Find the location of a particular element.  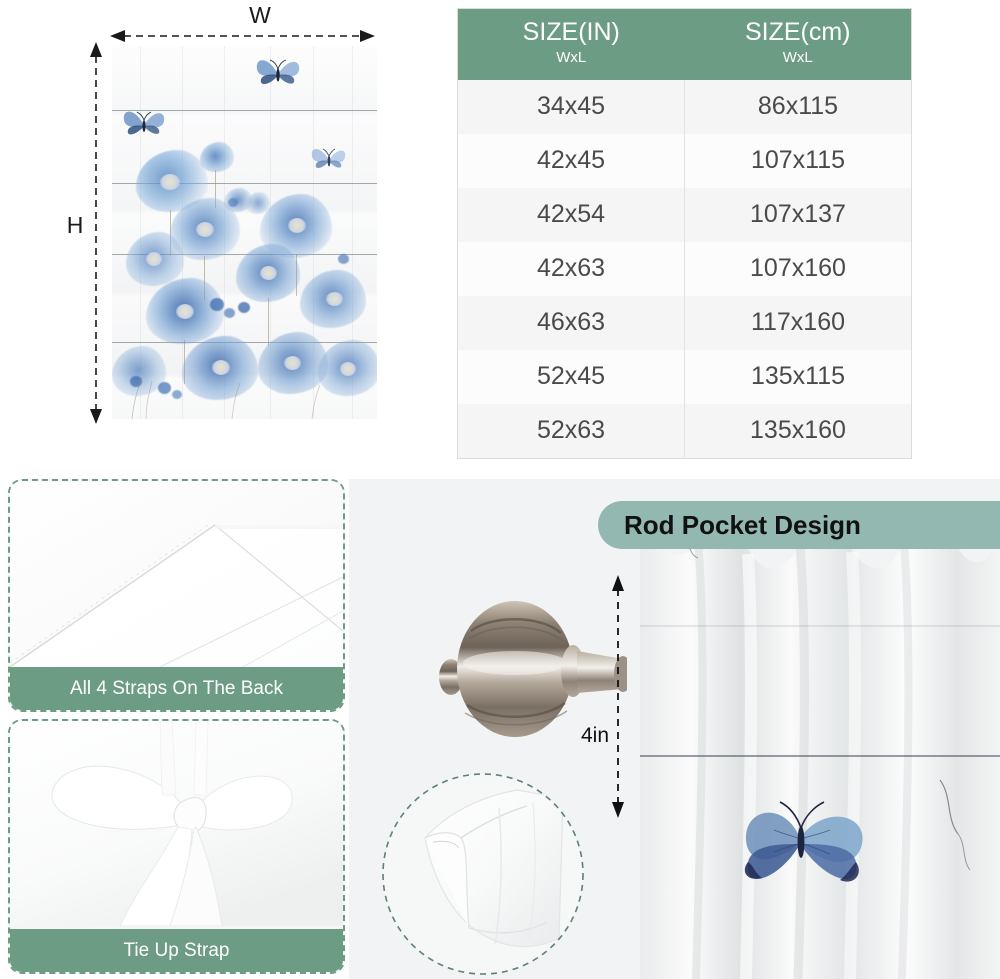

table-header-row: SIZE(IN) WxL SIZE(cm) WxL is located at coordinates (684, 44).